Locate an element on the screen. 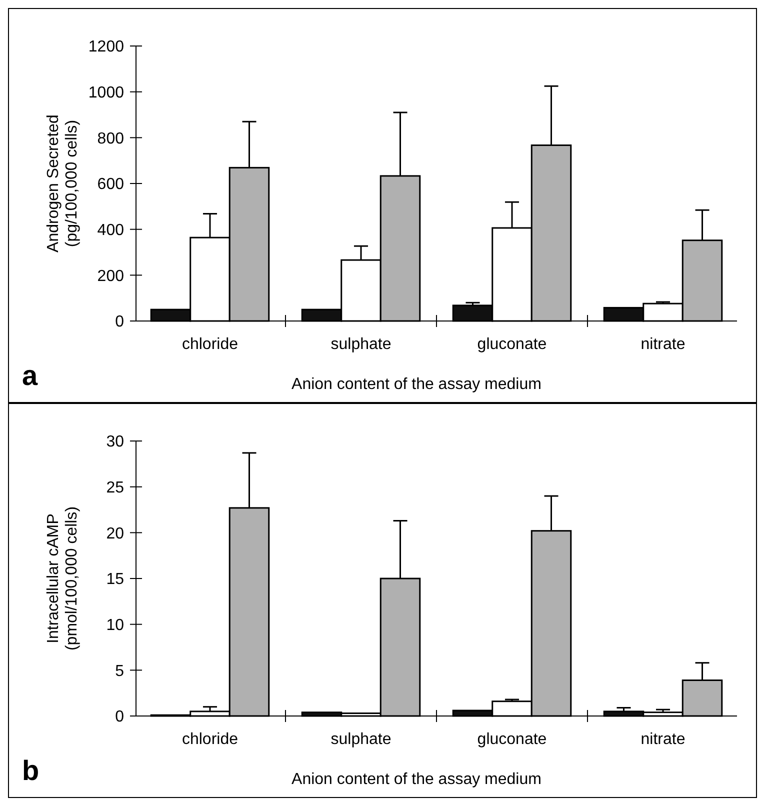 The image size is (765, 809). y-tick-label: 10 is located at coordinates (115, 625).